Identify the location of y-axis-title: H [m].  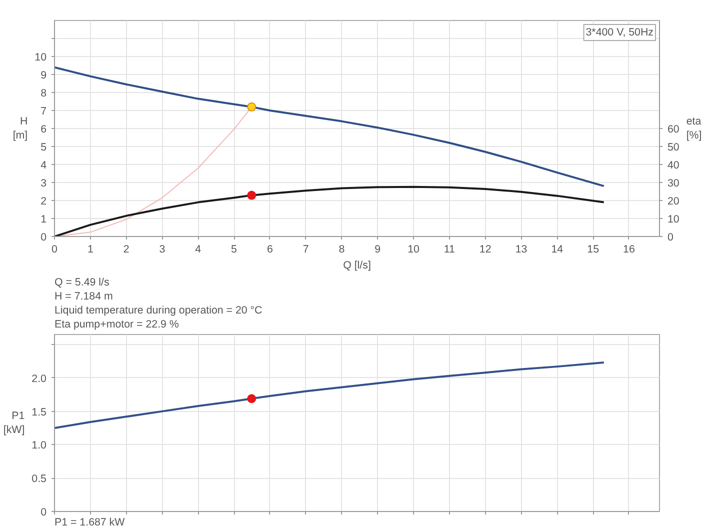
(20, 128).